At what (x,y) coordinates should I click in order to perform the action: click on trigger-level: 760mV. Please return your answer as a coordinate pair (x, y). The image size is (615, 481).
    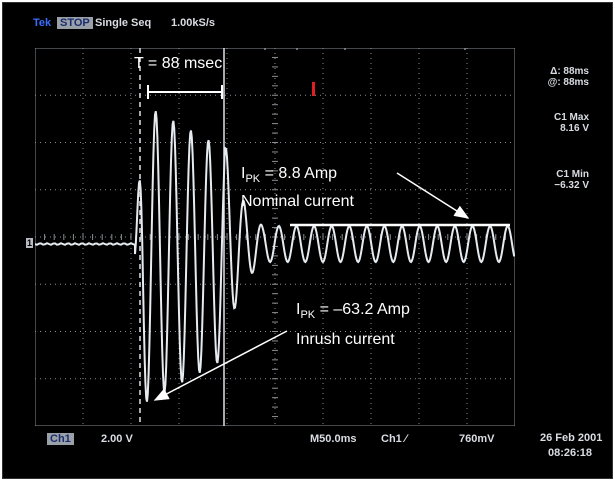
    Looking at the image, I should click on (477, 439).